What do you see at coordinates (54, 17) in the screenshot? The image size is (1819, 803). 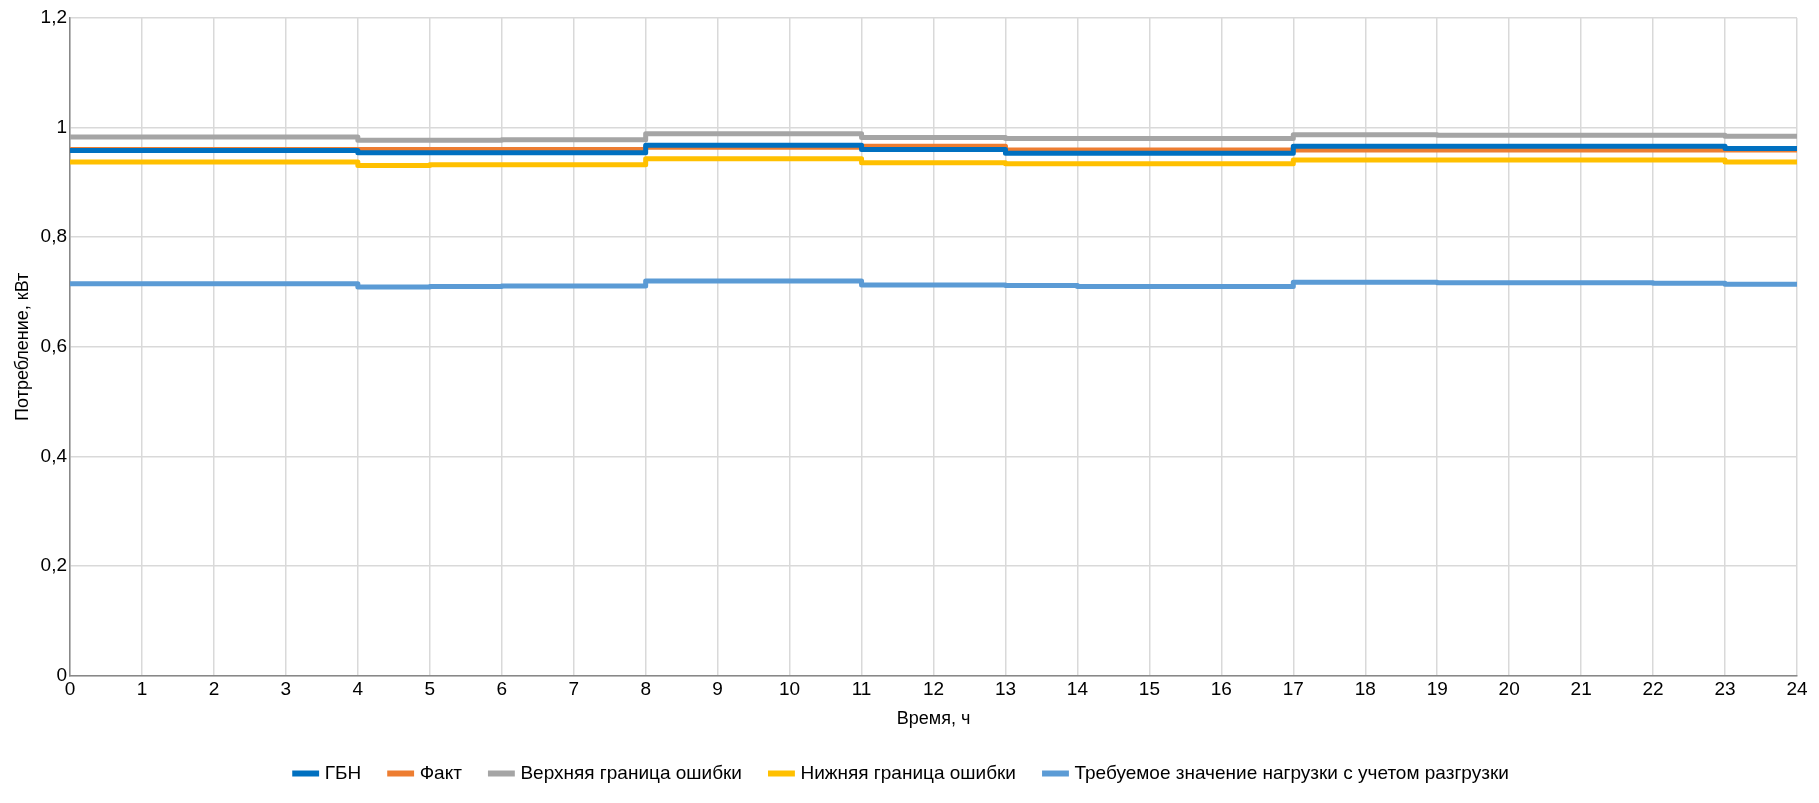 I see `y-tick-label: 1,2` at bounding box center [54, 17].